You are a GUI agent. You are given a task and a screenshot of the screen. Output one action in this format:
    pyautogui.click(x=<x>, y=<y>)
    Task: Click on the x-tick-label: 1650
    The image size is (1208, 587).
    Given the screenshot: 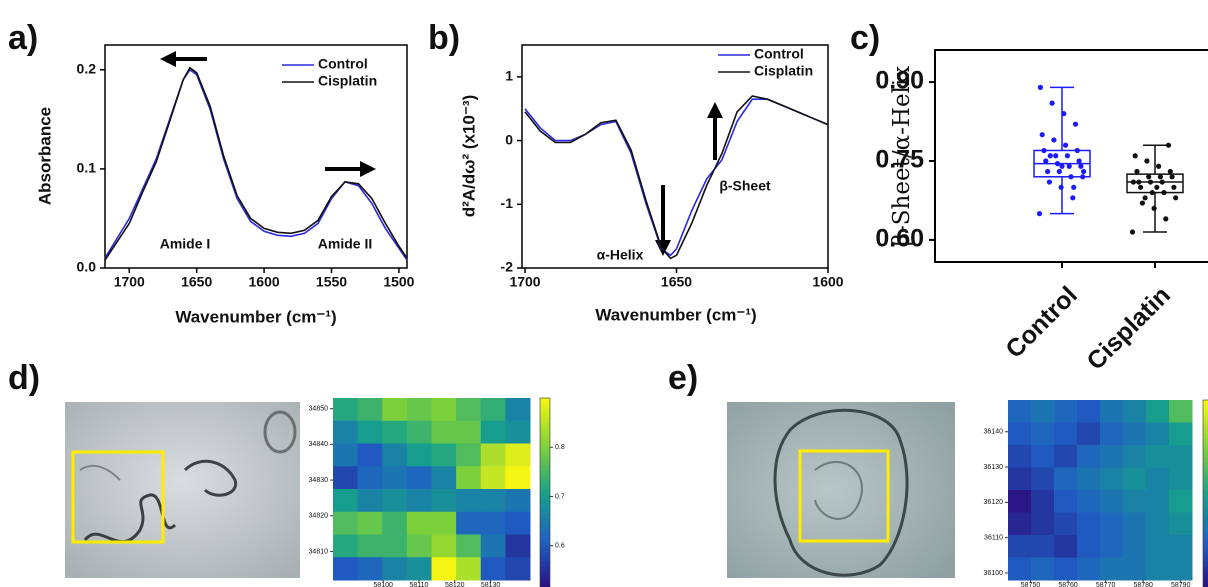 What is the action you would take?
    pyautogui.click(x=196, y=282)
    